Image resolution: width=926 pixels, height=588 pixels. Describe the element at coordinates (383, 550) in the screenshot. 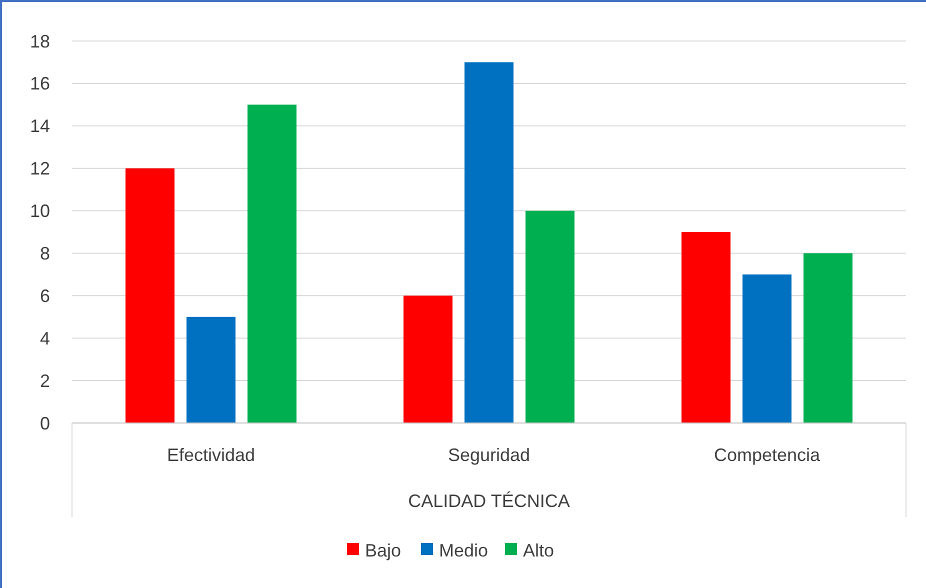

I see `legend-label: Bajo` at that location.